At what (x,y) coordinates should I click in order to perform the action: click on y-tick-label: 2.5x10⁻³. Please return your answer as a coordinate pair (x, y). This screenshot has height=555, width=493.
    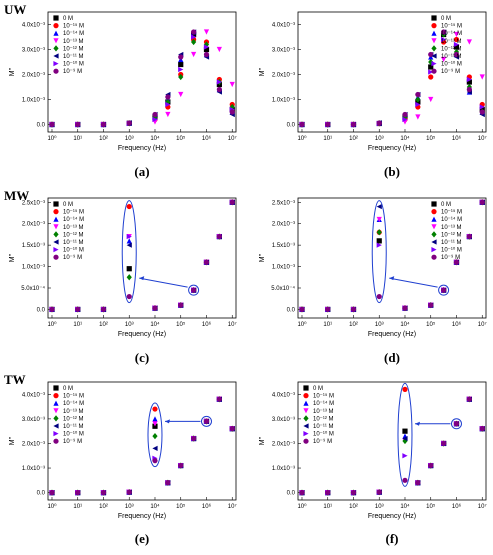
    Looking at the image, I should click on (283, 203).